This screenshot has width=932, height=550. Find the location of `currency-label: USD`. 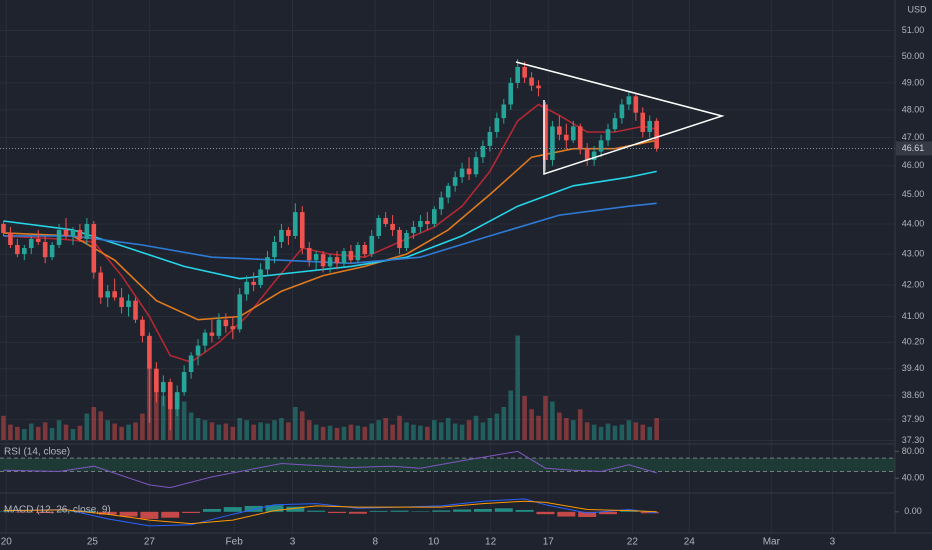

currency-label: USD is located at coordinates (917, 9).